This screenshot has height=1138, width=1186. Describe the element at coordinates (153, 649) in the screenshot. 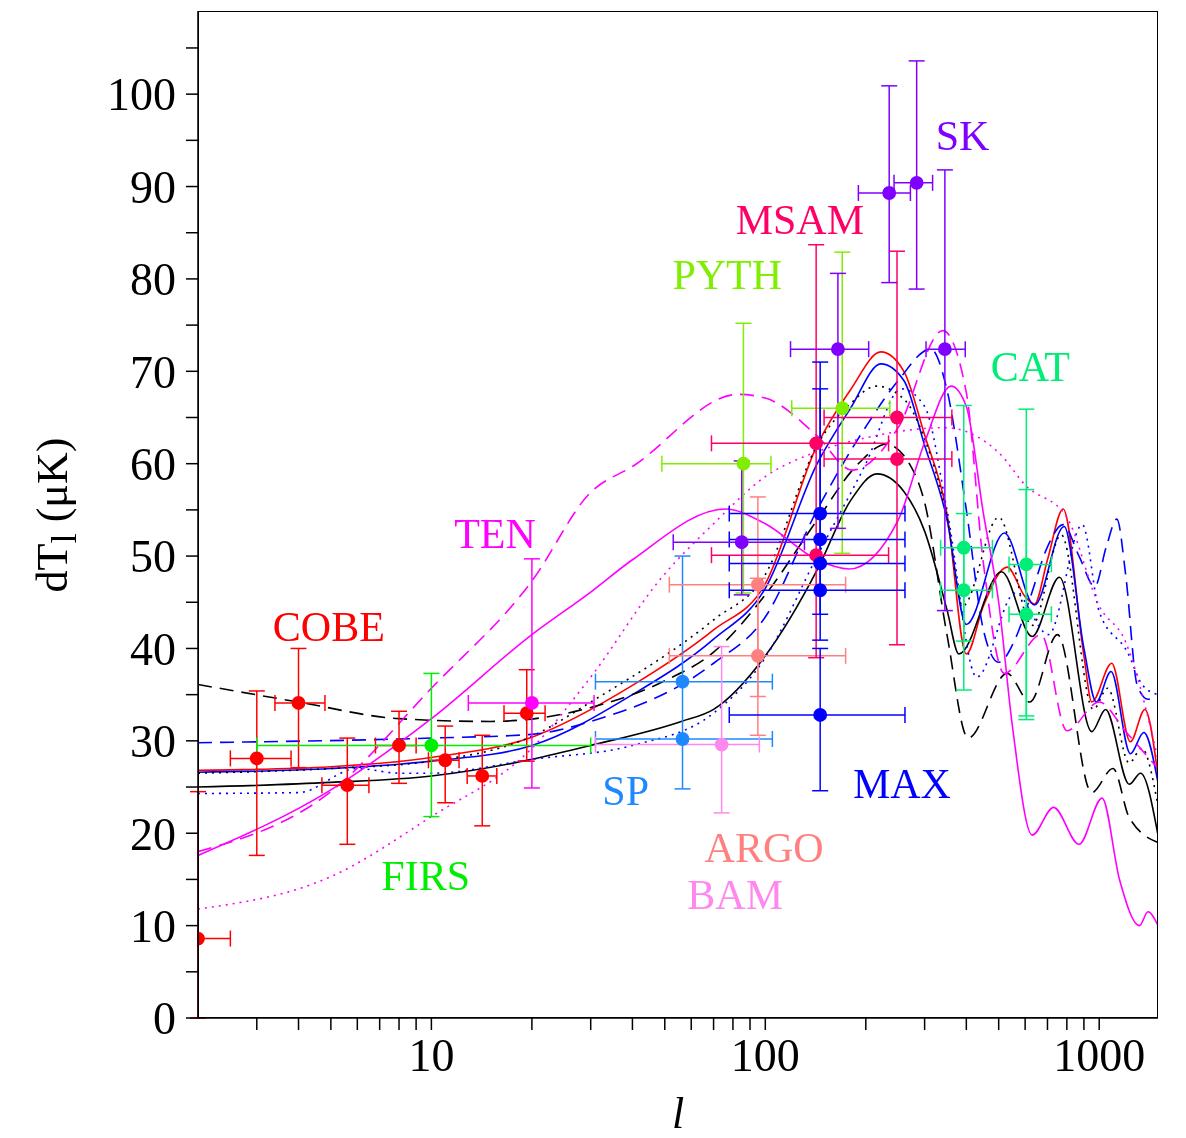

I see `y-tick-label: 40` at that location.